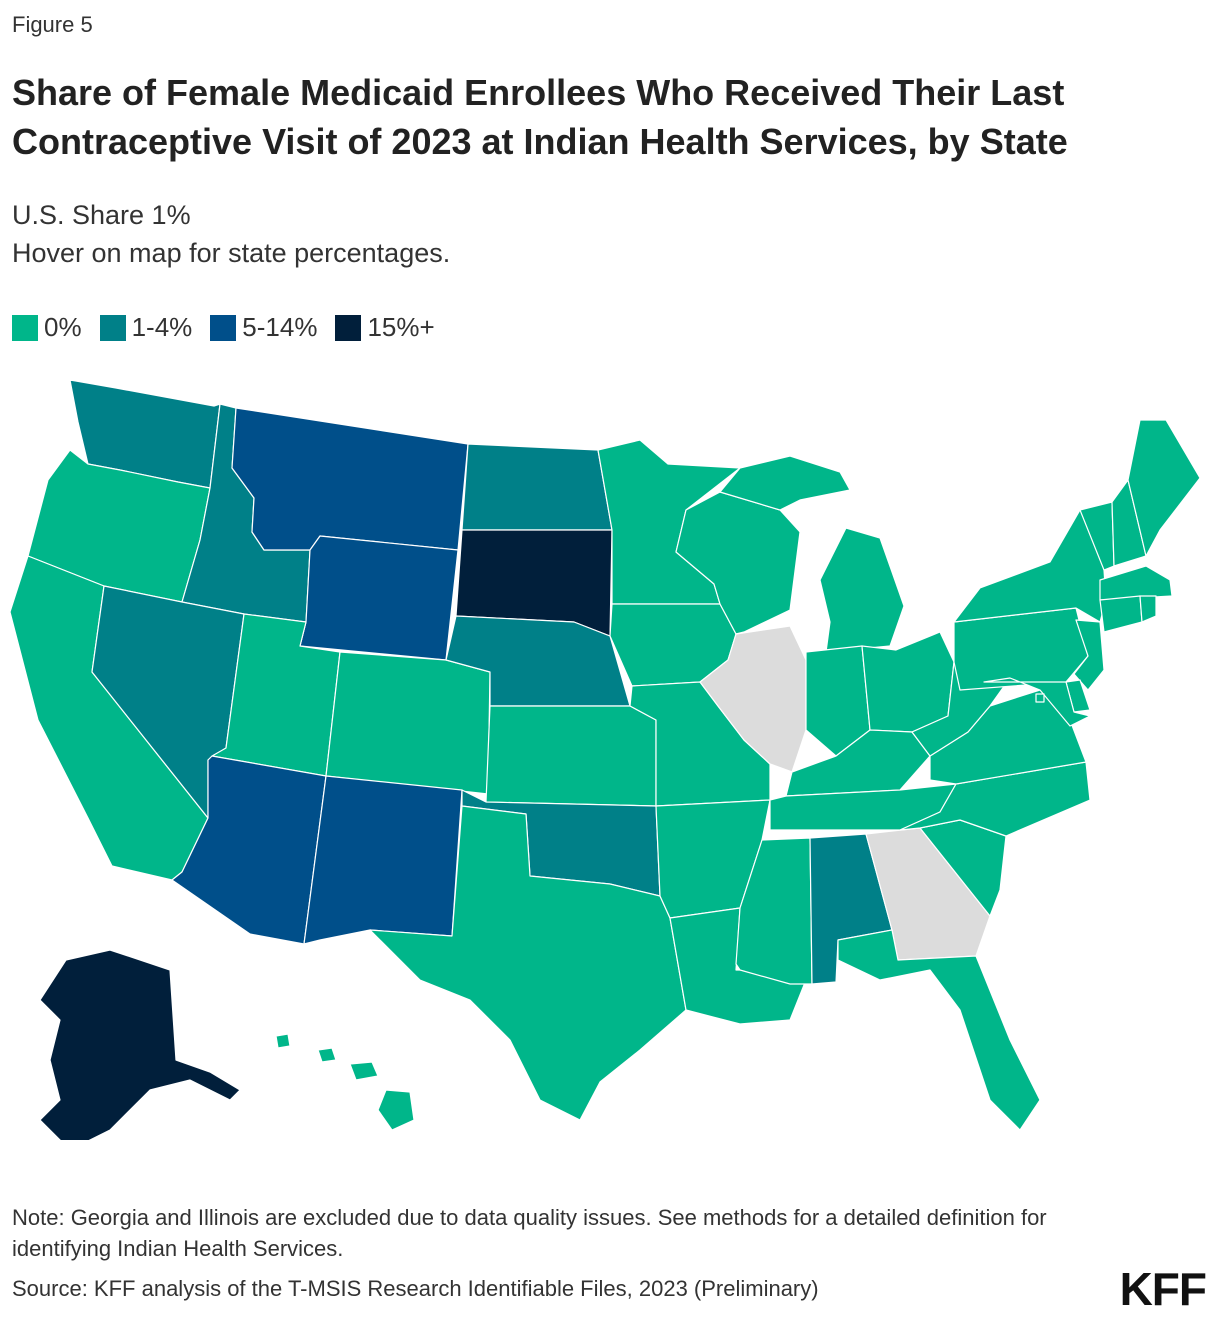  Describe the element at coordinates (162, 327) in the screenshot. I see `legend-label: 1-4%` at that location.